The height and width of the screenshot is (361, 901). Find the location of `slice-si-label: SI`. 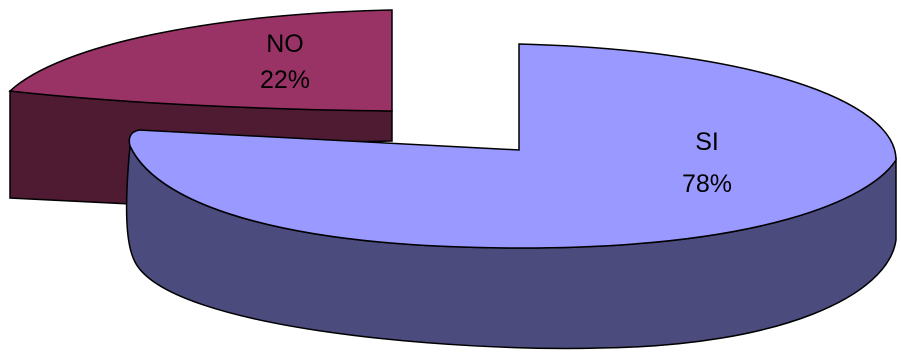

slice-si-label: SI is located at coordinates (707, 142).